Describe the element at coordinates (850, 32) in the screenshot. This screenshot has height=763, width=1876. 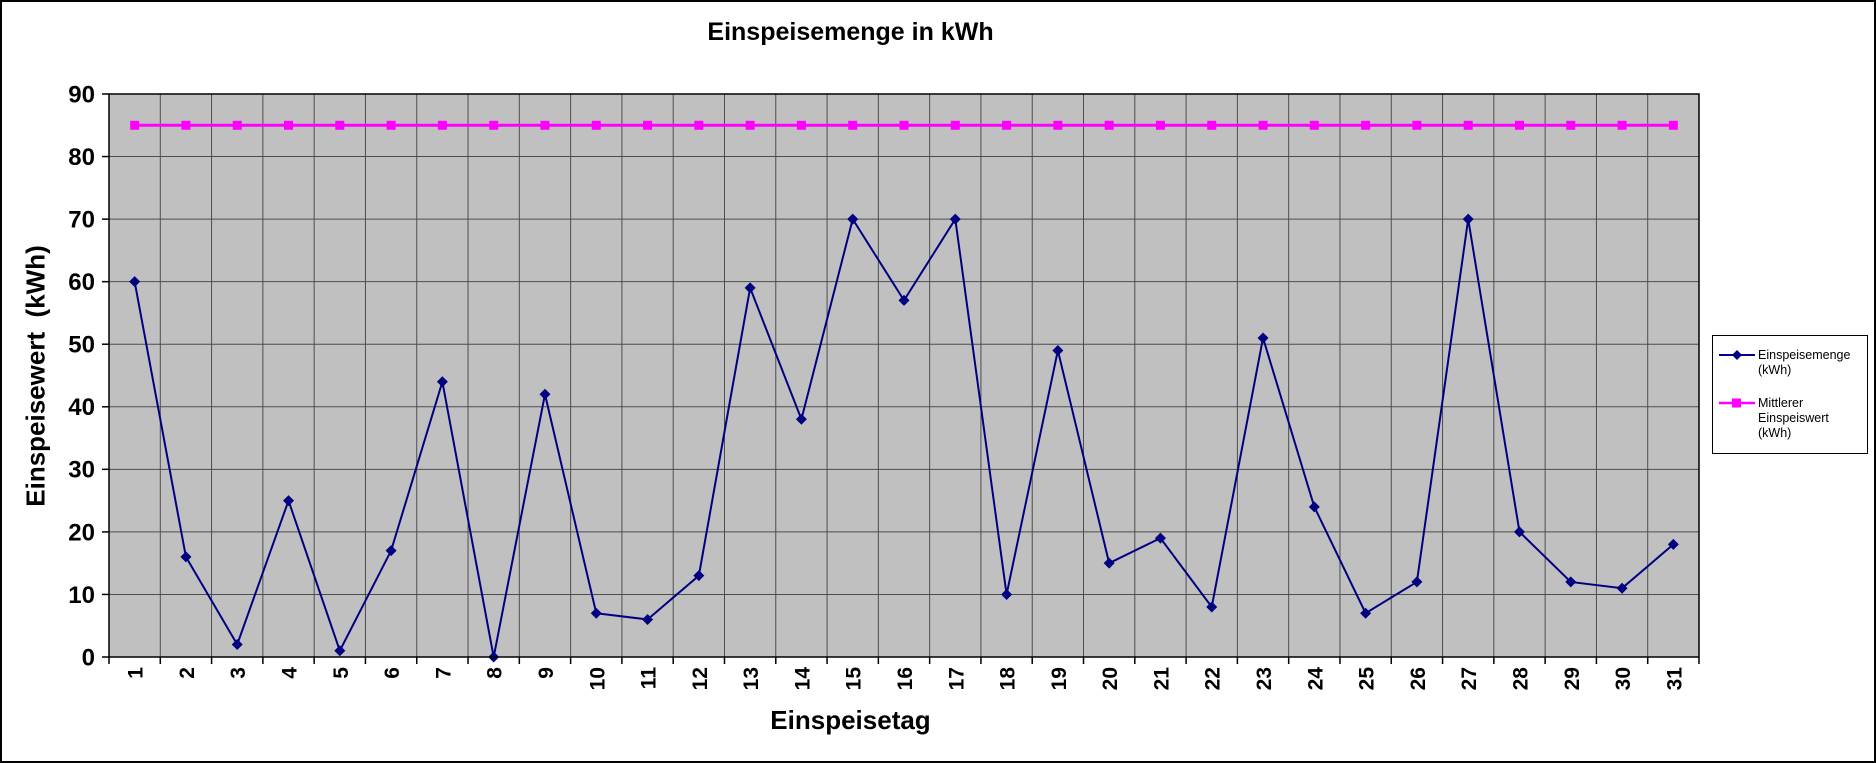
I see `chart-title: Einspeisemenge in kWh` at that location.